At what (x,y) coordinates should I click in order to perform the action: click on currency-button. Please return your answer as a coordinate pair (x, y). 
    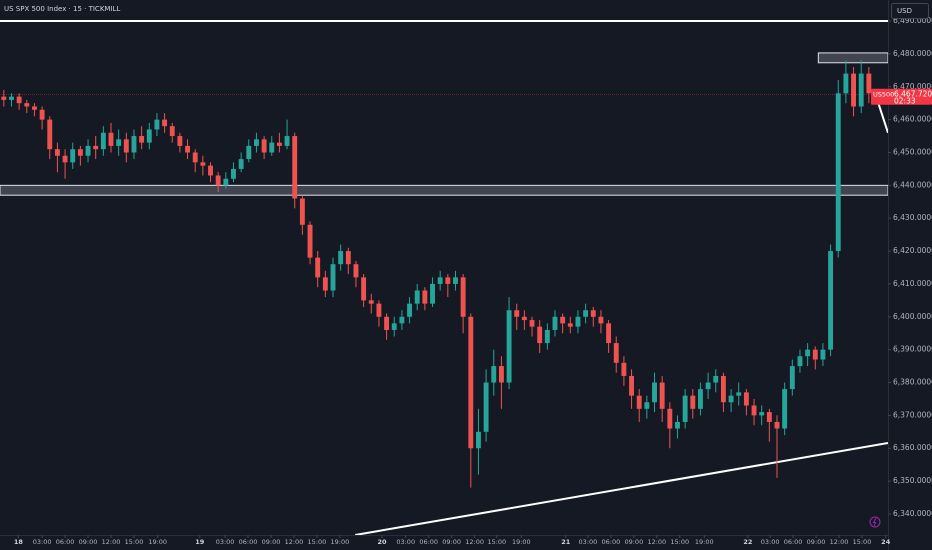
    Looking at the image, I should click on (910, 11).